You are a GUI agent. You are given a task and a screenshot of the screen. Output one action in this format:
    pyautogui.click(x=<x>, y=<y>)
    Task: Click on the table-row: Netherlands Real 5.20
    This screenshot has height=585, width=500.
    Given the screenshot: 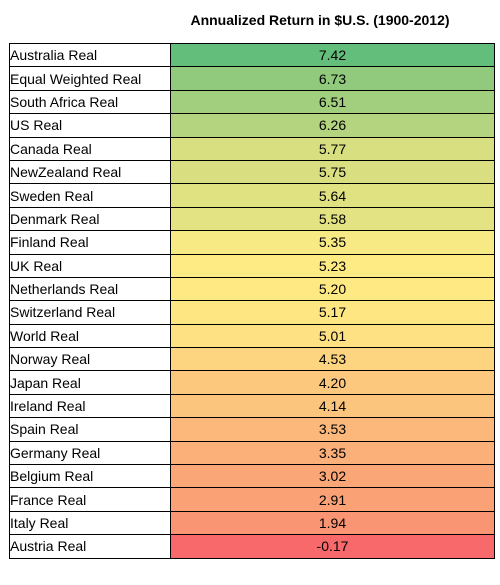 What is the action you would take?
    pyautogui.click(x=252, y=289)
    